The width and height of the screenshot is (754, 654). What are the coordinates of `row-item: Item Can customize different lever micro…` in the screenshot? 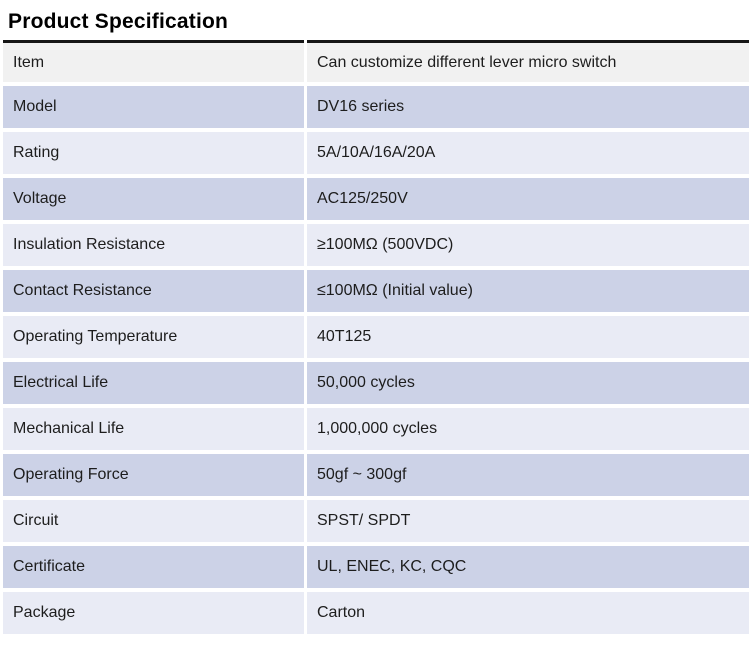 It's located at (376, 61).